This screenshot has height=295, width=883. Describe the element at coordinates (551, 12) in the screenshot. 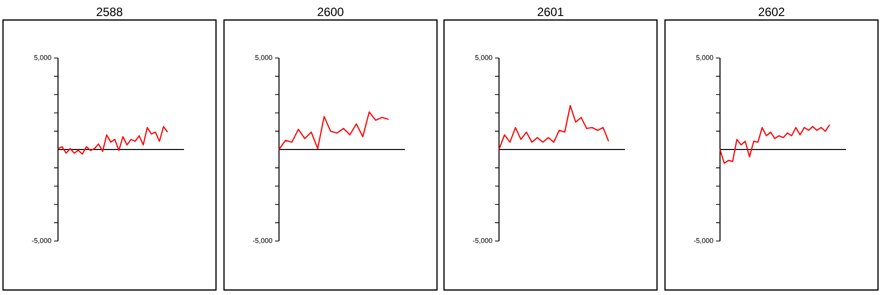

I see `chart-title: 2601` at that location.